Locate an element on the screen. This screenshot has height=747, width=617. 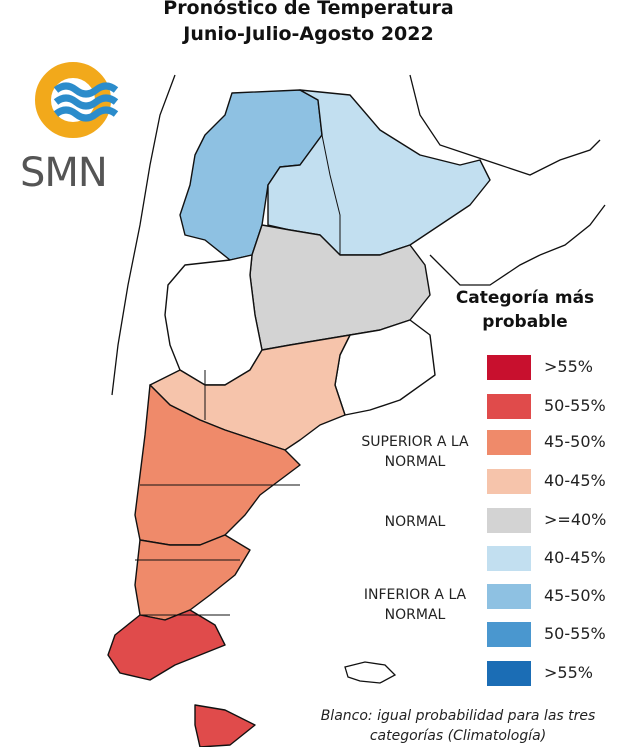
legend-label-superior-45-50: 45-50% is located at coordinates (575, 441).